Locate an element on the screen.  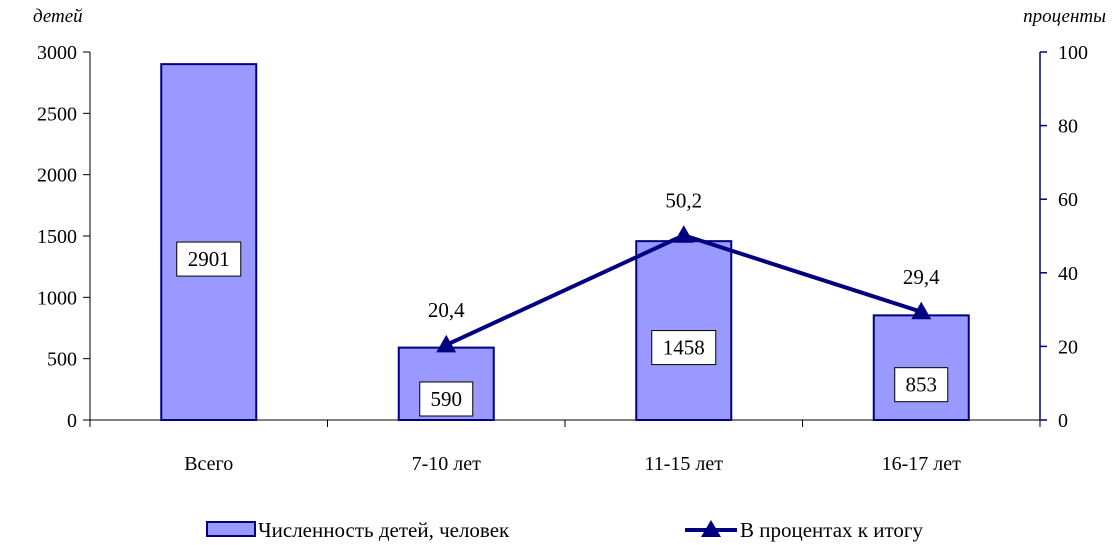
right-axis-tick-label: 40 is located at coordinates (1068, 274).